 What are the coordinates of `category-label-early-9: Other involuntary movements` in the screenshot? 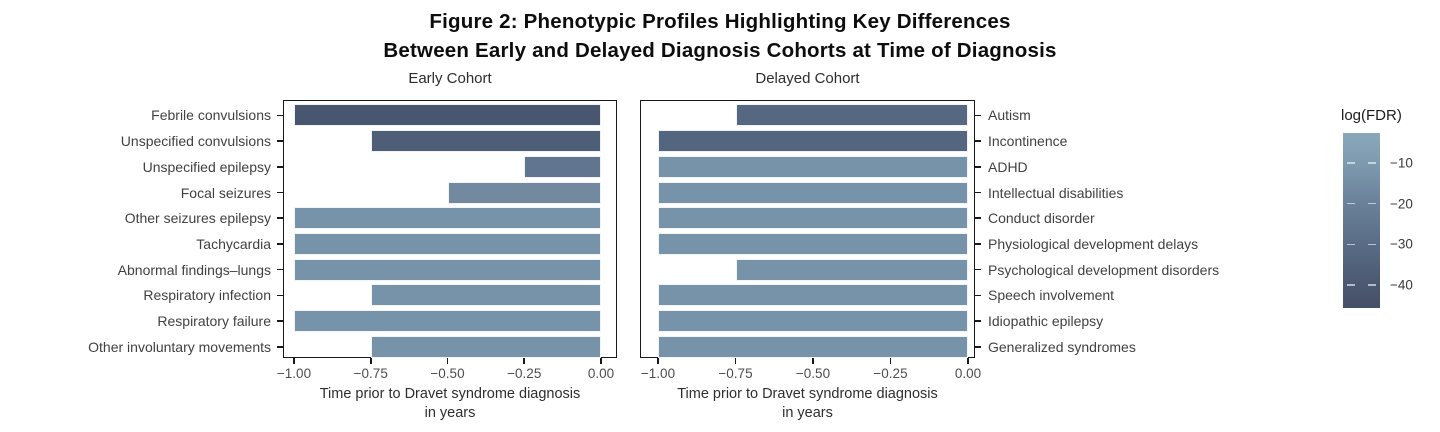 It's located at (179, 346).